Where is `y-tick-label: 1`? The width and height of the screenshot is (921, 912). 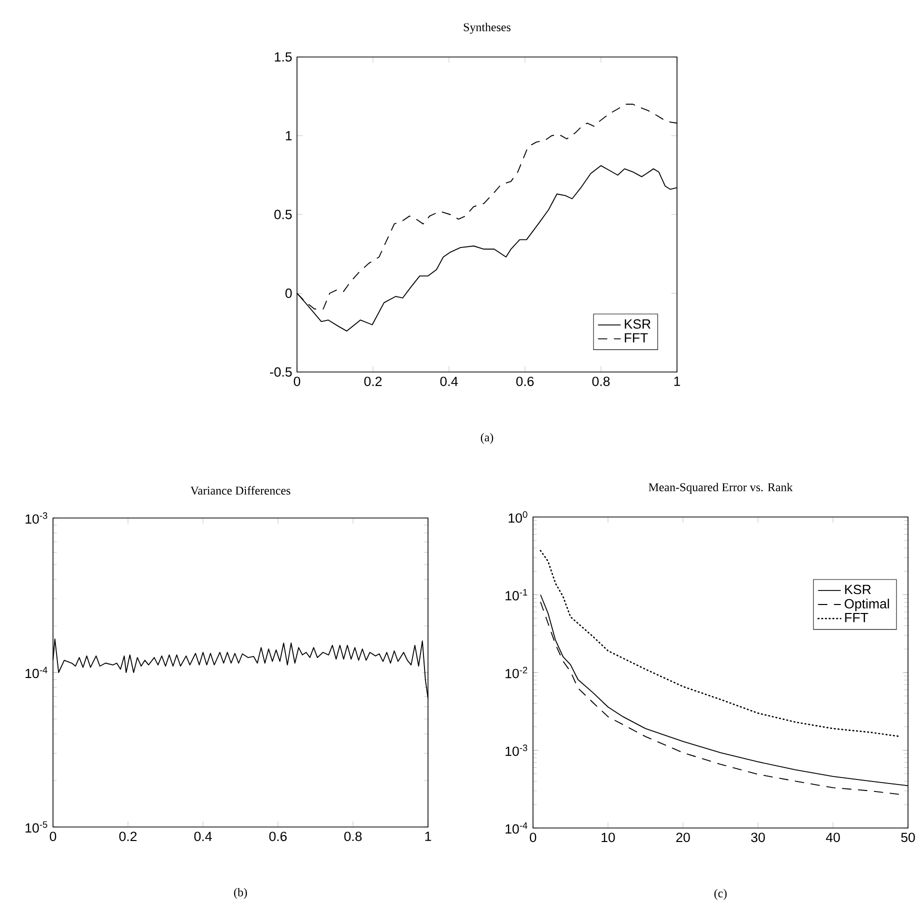 y-tick-label: 1 is located at coordinates (289, 135).